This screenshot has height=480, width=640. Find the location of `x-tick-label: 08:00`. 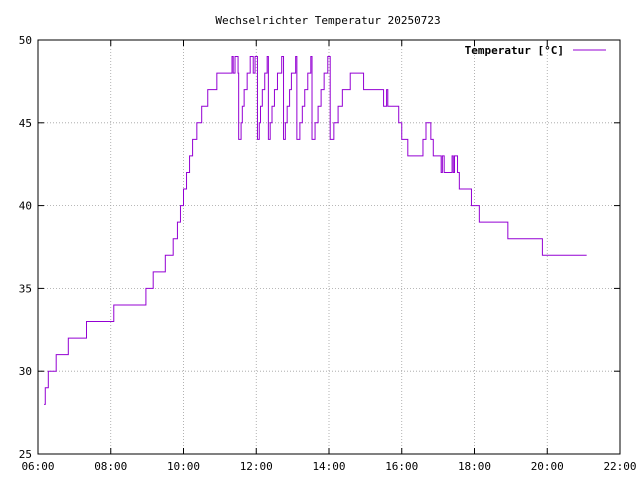

x-tick-label: 08:00 is located at coordinates (110, 466).